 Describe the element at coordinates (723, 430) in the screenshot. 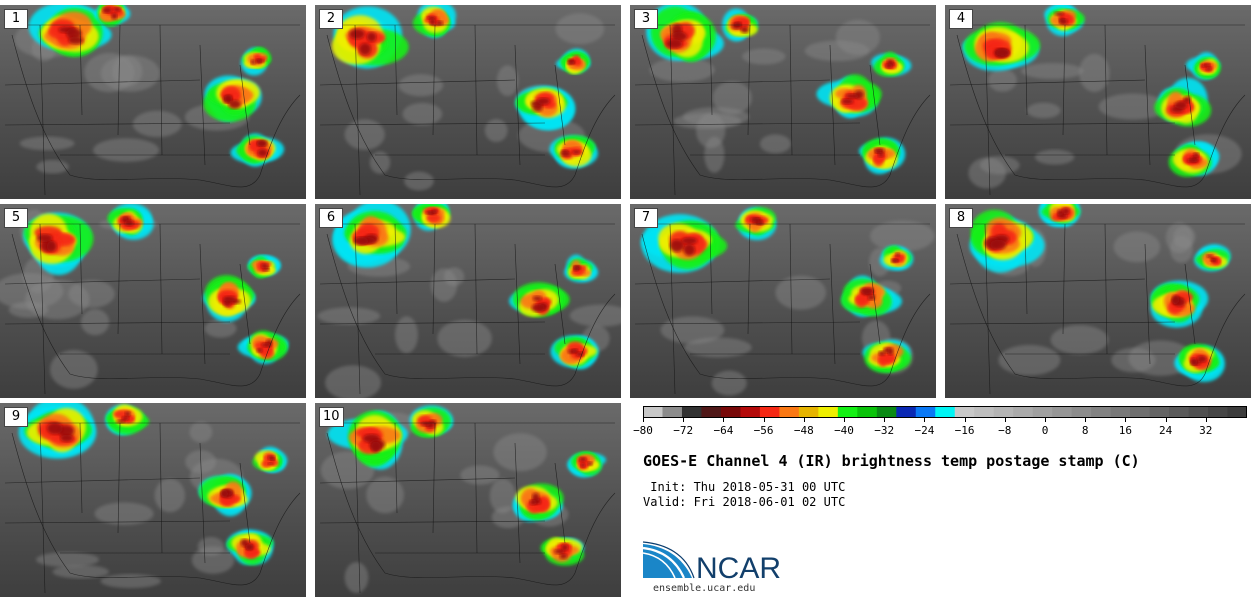

I see `colorbar-tick-label: −64` at that location.